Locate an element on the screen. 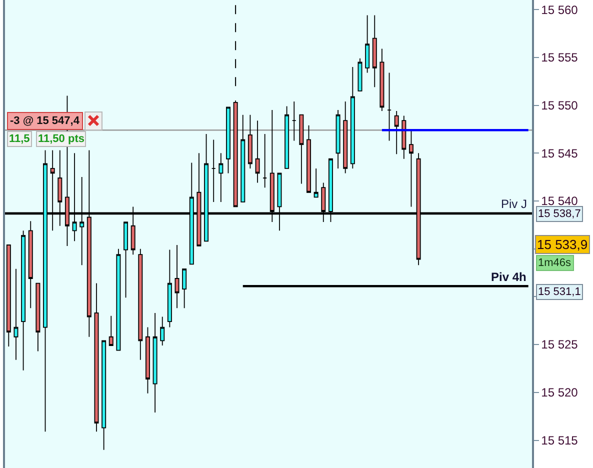  annotation: 11,50 pts is located at coordinates (61, 139).